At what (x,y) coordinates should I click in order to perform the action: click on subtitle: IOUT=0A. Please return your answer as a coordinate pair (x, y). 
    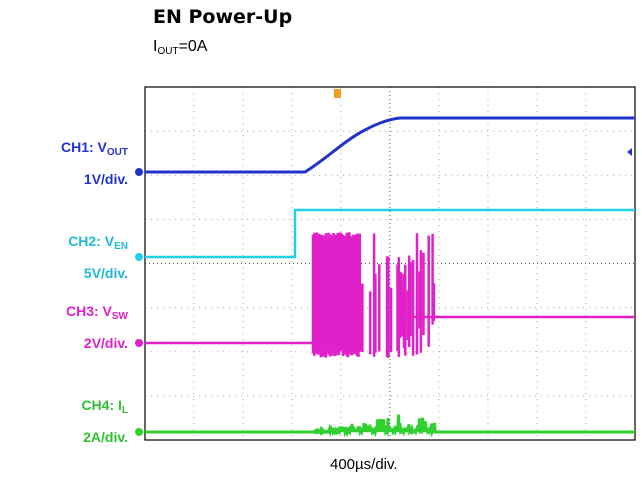
    Looking at the image, I should click on (180, 47).